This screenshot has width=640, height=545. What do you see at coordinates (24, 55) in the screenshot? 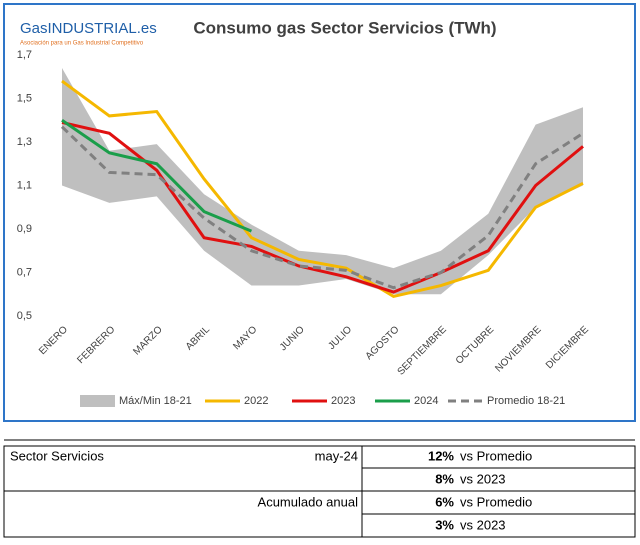
I see `y-tick-label: 1,7` at bounding box center [24, 55].